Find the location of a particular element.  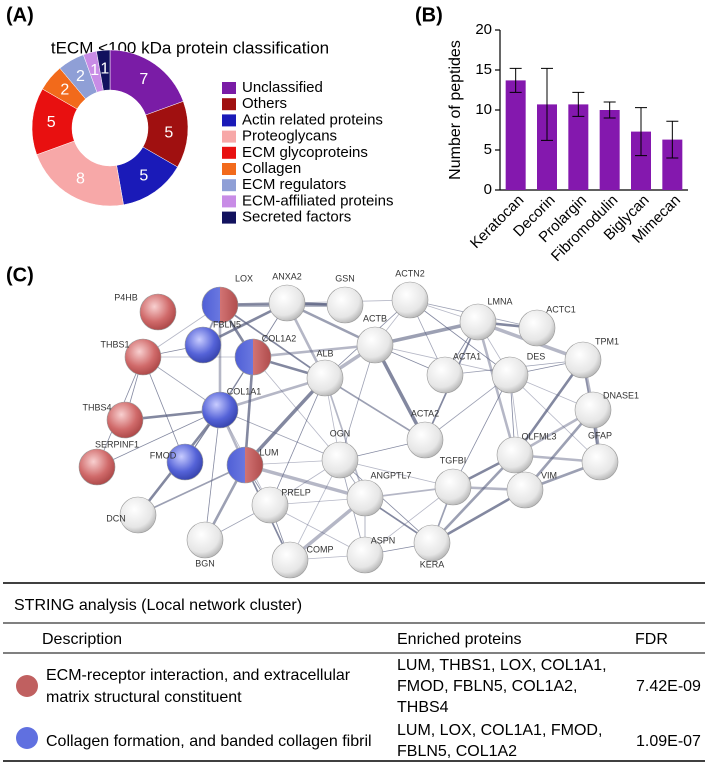

y-tick-label: 15 is located at coordinates (483, 69).